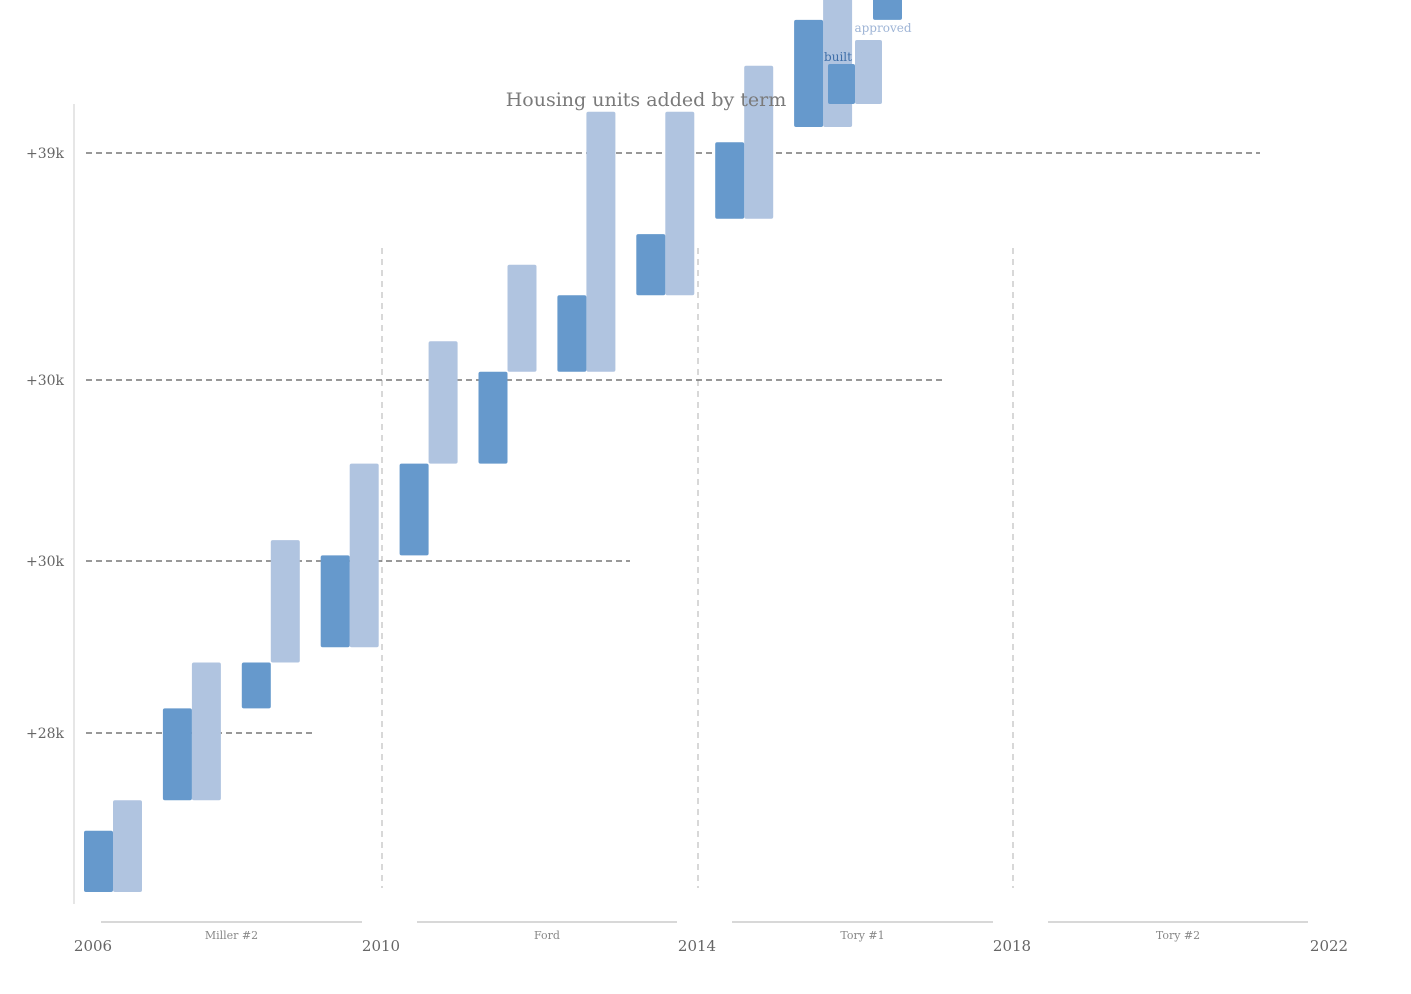 This screenshot has width=1411, height=994. I want to click on y-tick-label: +39k, so click(45, 154).